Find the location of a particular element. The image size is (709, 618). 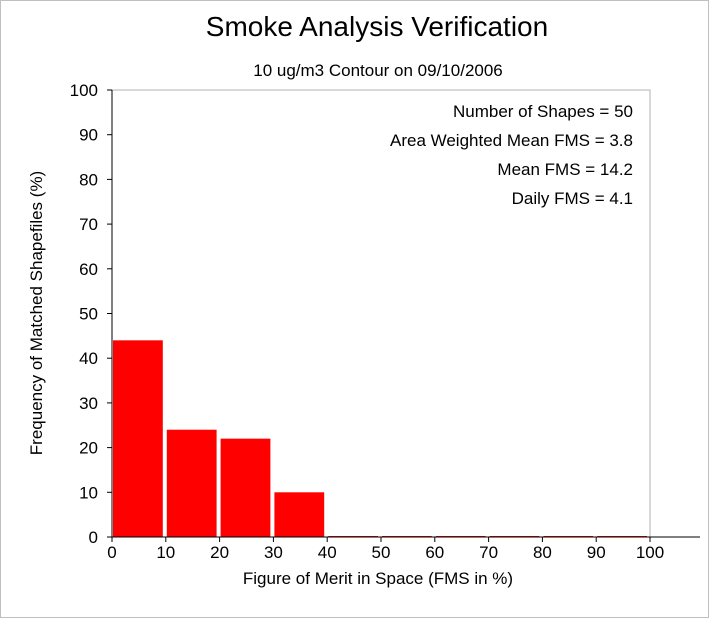

y-tick-label-80: 80 is located at coordinates (88, 179).